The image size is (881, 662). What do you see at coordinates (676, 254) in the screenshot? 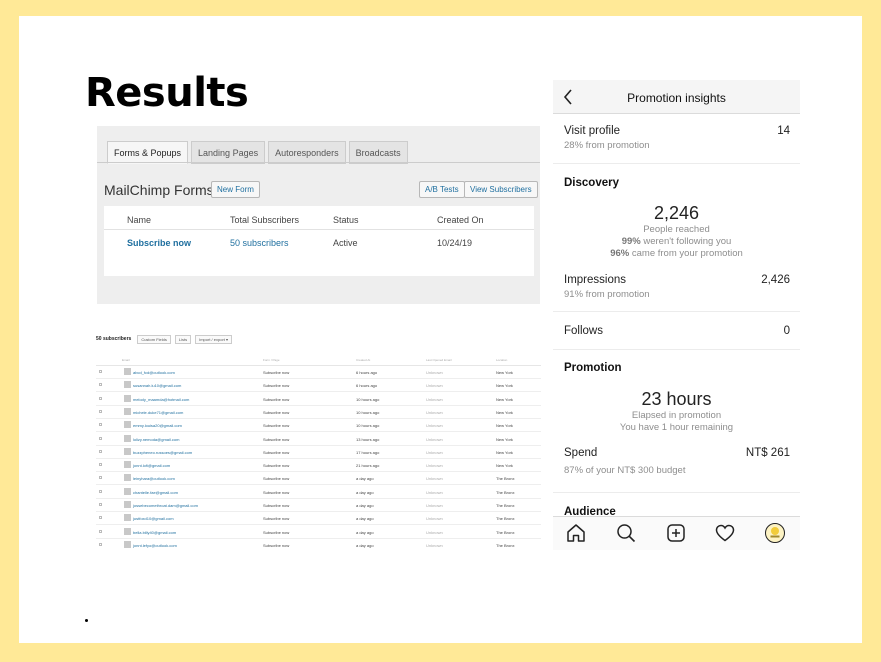
I see `from-promotion-line: 96% came from your promotion` at bounding box center [676, 254].